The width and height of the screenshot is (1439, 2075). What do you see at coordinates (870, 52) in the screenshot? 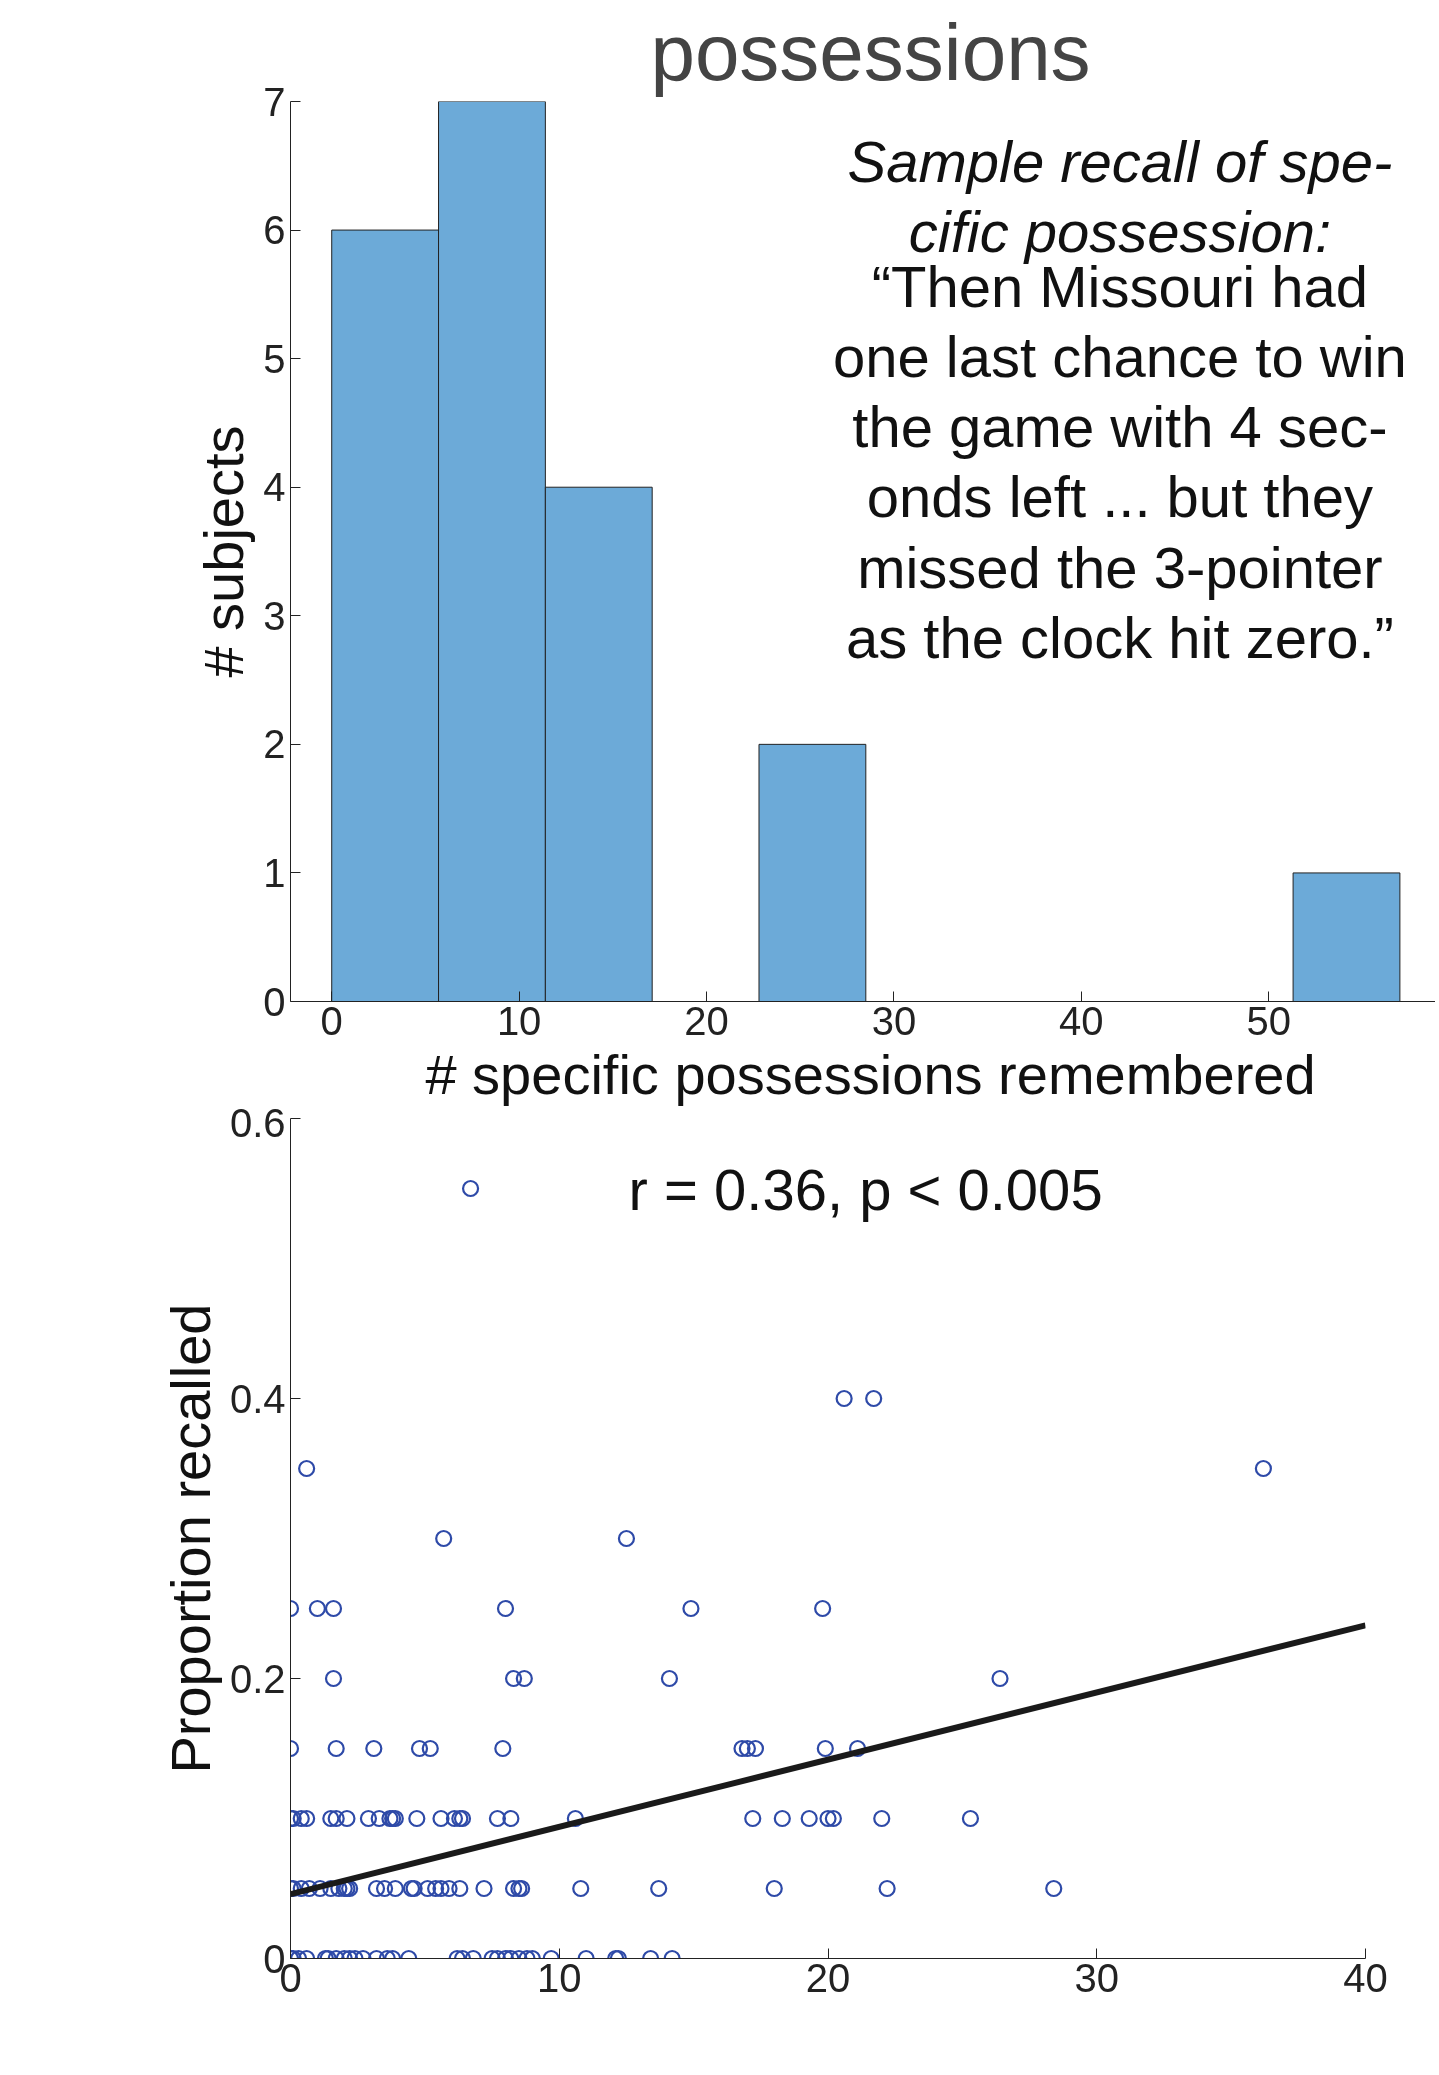
I see `chart-title: possessions` at bounding box center [870, 52].